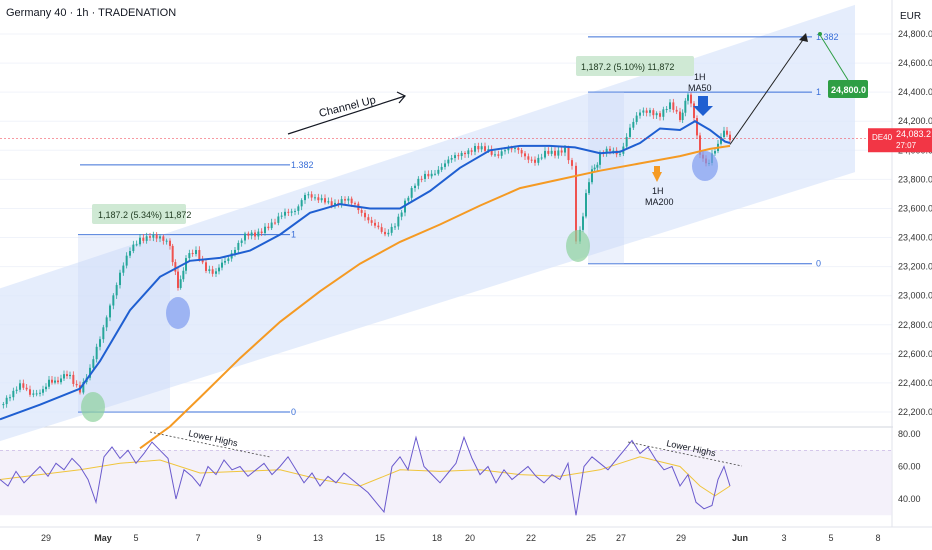 The image size is (932, 550). Describe the element at coordinates (909, 467) in the screenshot. I see `rsi-tick: 60.00` at that location.